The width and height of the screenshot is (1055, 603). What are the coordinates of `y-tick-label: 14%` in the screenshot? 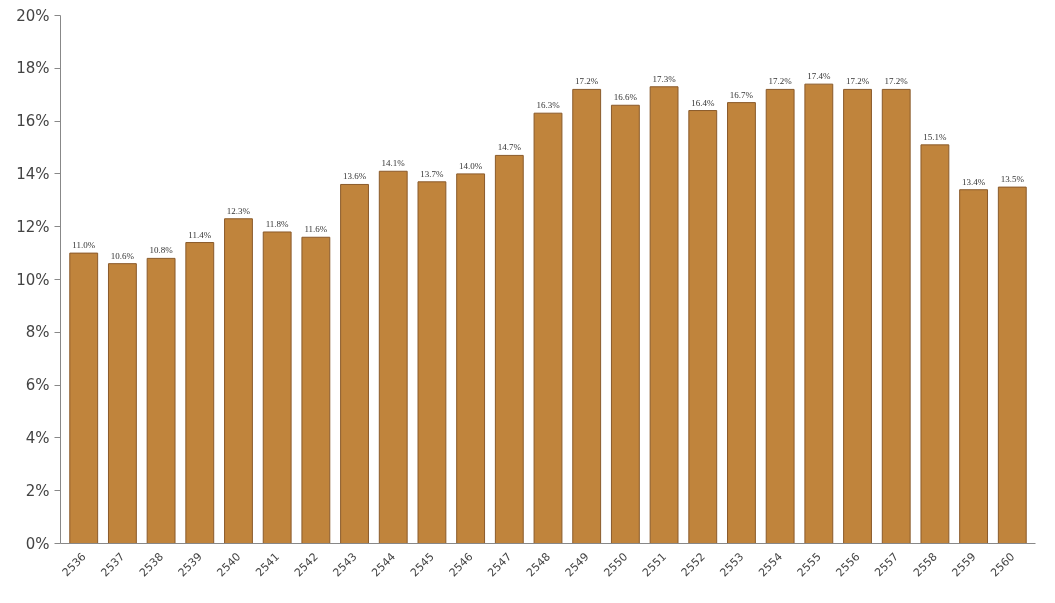 It's located at (33, 173).